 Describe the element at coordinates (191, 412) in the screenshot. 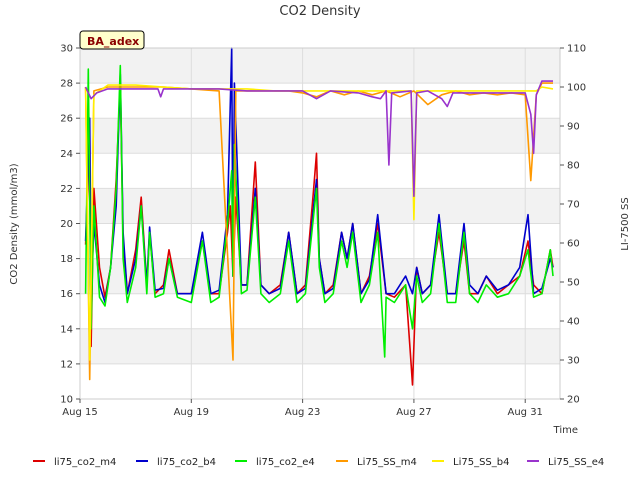

I see `x-tick-label: Aug 19` at that location.